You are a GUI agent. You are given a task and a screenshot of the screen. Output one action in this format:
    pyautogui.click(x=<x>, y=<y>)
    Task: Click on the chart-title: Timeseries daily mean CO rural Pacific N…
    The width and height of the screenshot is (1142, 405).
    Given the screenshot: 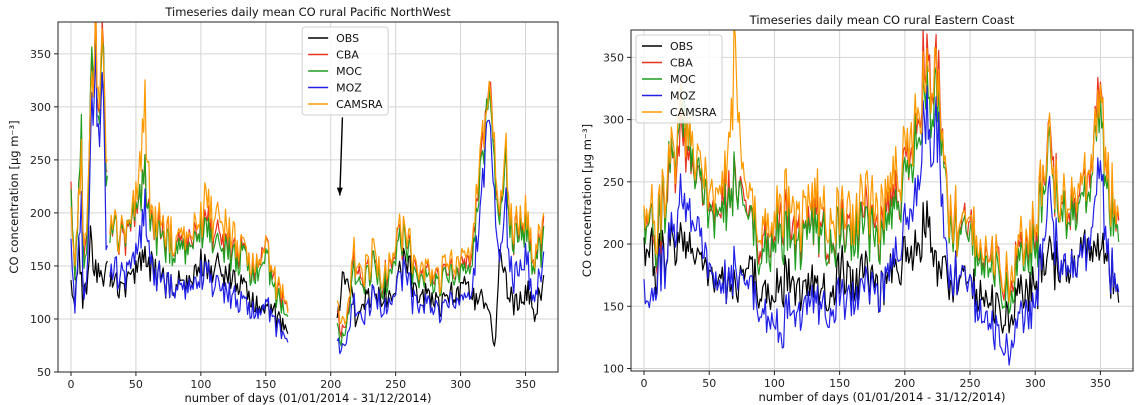 What is the action you would take?
    pyautogui.click(x=307, y=12)
    